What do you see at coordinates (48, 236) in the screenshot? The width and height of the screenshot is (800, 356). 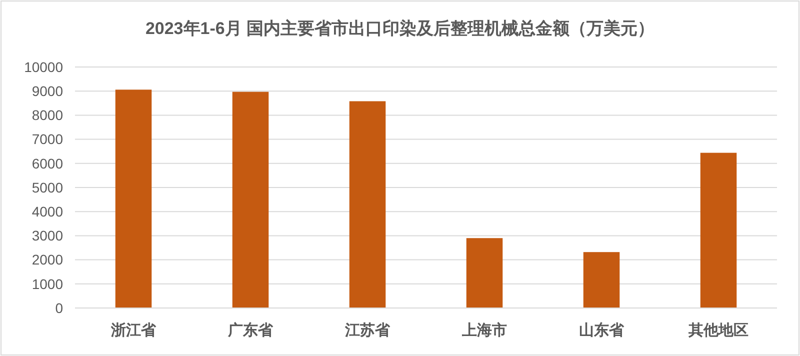 I see `y-tick-label: 3000` at bounding box center [48, 236].